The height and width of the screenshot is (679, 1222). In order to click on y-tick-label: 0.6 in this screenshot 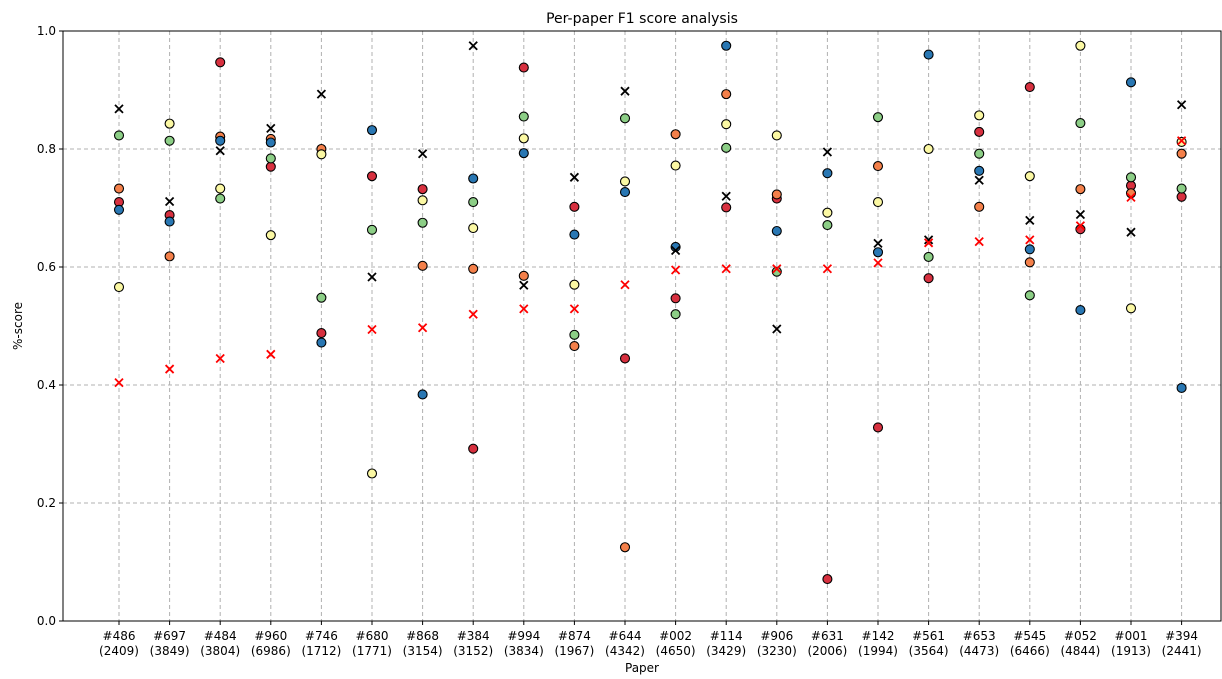, I will do `click(46, 267)`.